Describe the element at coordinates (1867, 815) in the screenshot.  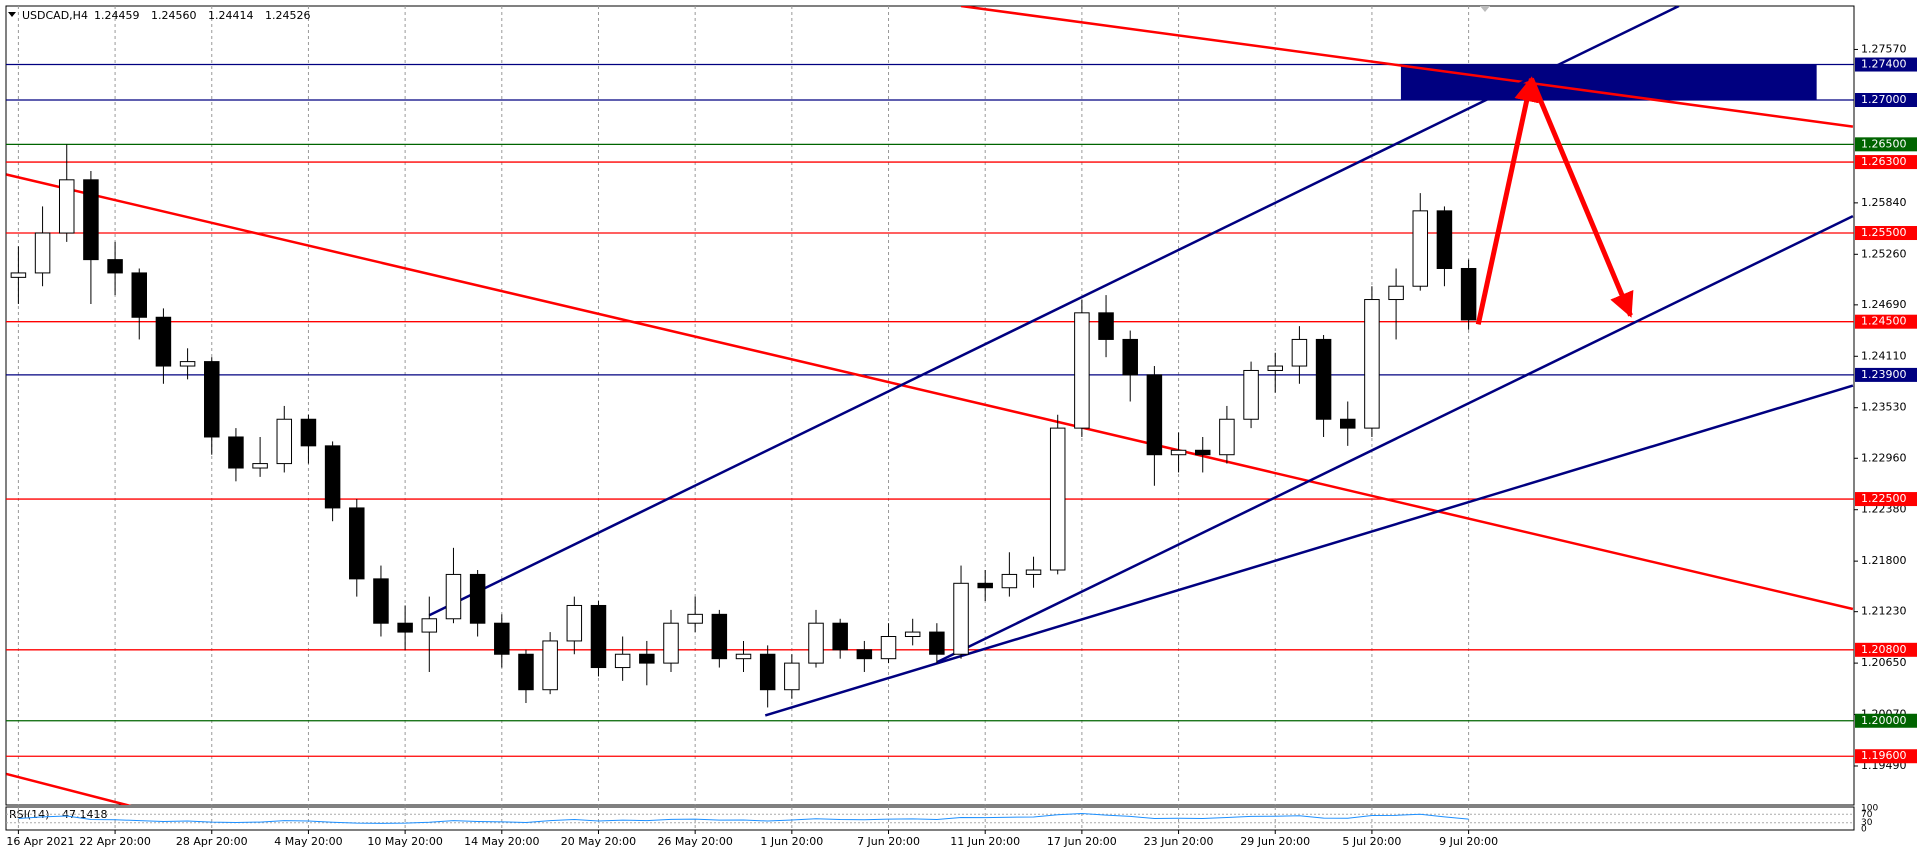
I see `rsi-tick-label: 70` at that location.